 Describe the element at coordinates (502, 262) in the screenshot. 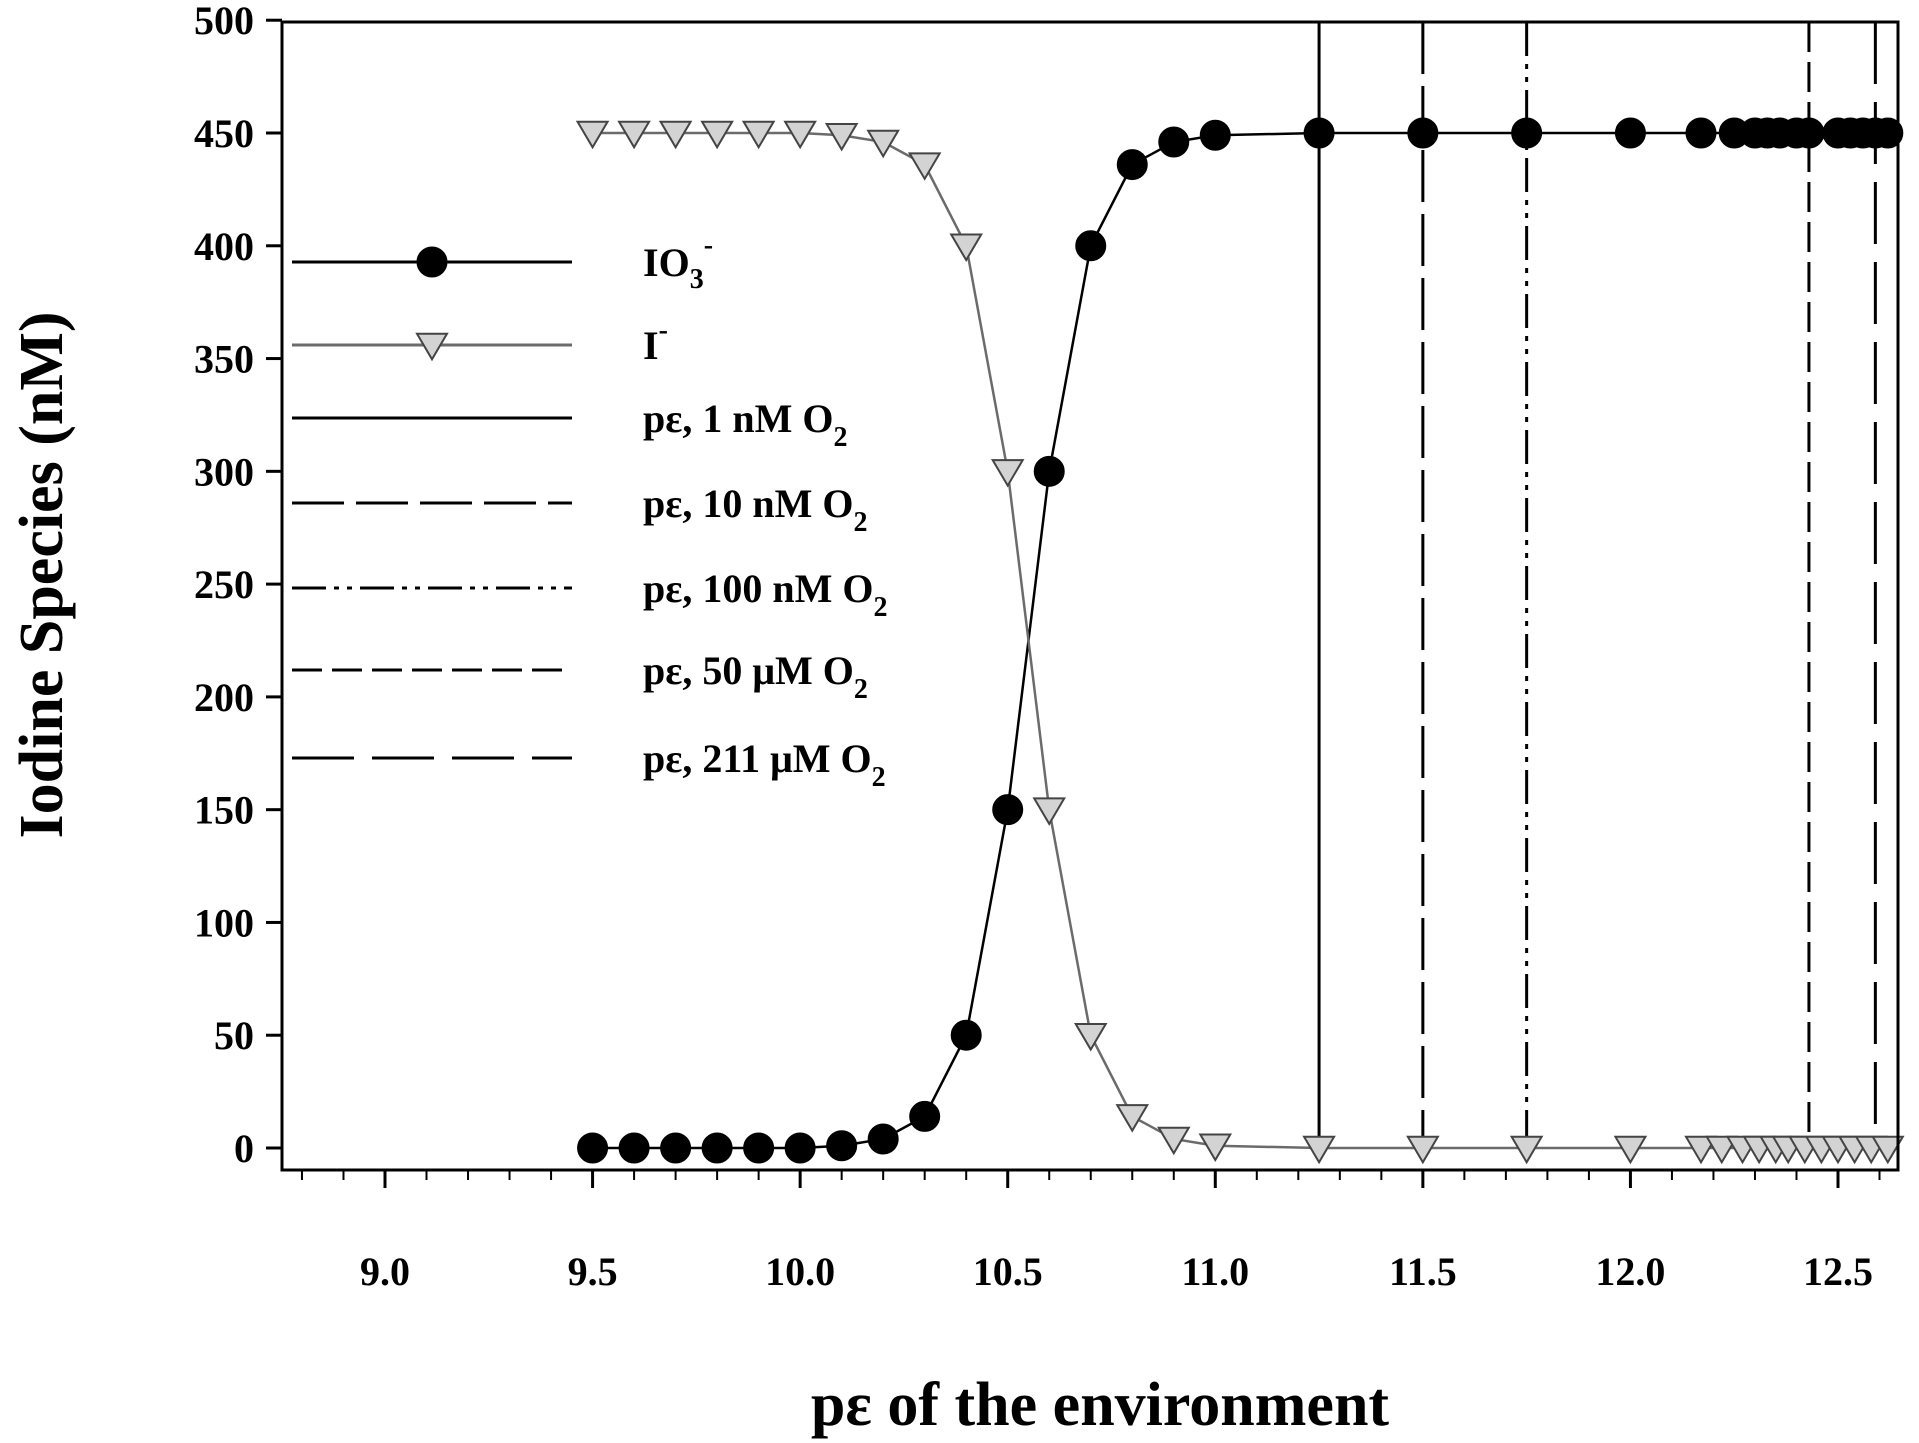

I see `legend-entry: IO3-` at that location.